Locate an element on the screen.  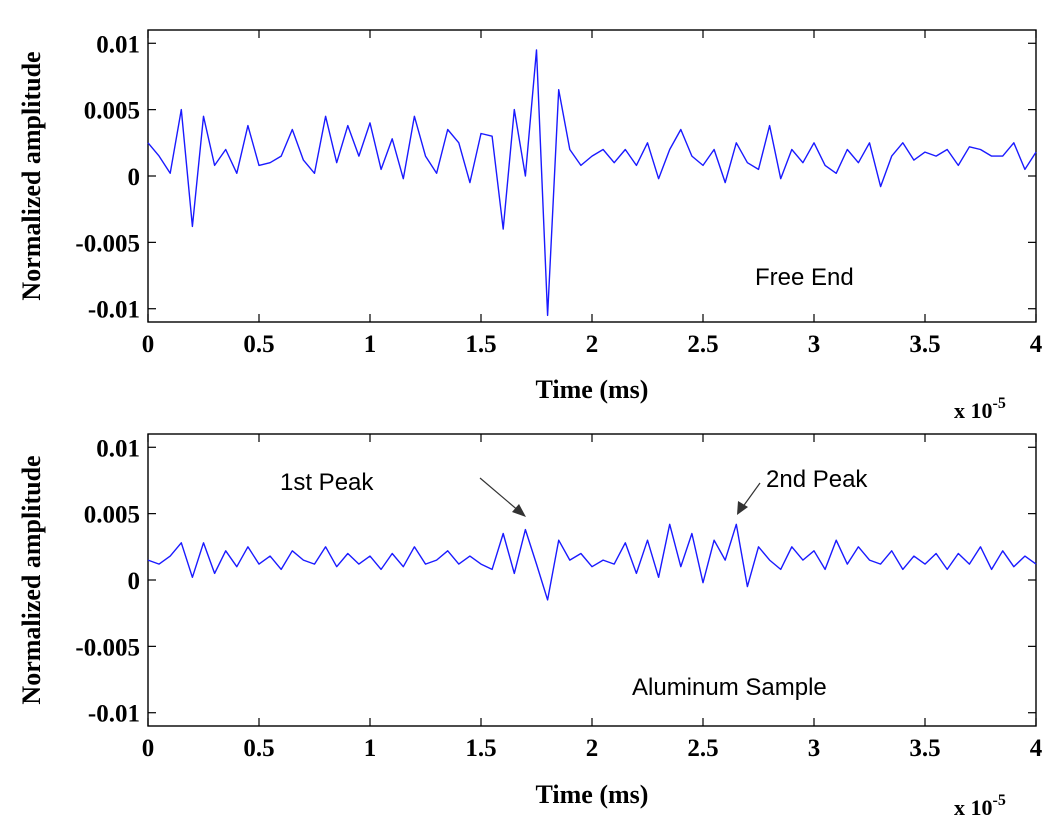
arrow-1st-peak is located at coordinates (500, 495).